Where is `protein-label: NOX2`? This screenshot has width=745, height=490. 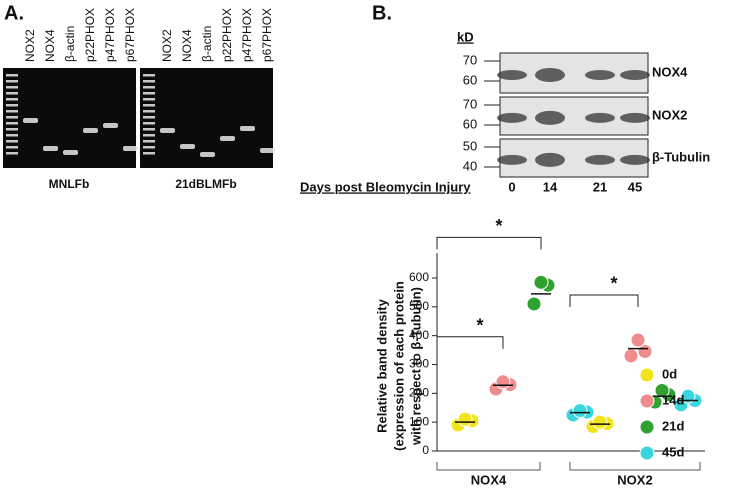 protein-label: NOX2 is located at coordinates (669, 114).